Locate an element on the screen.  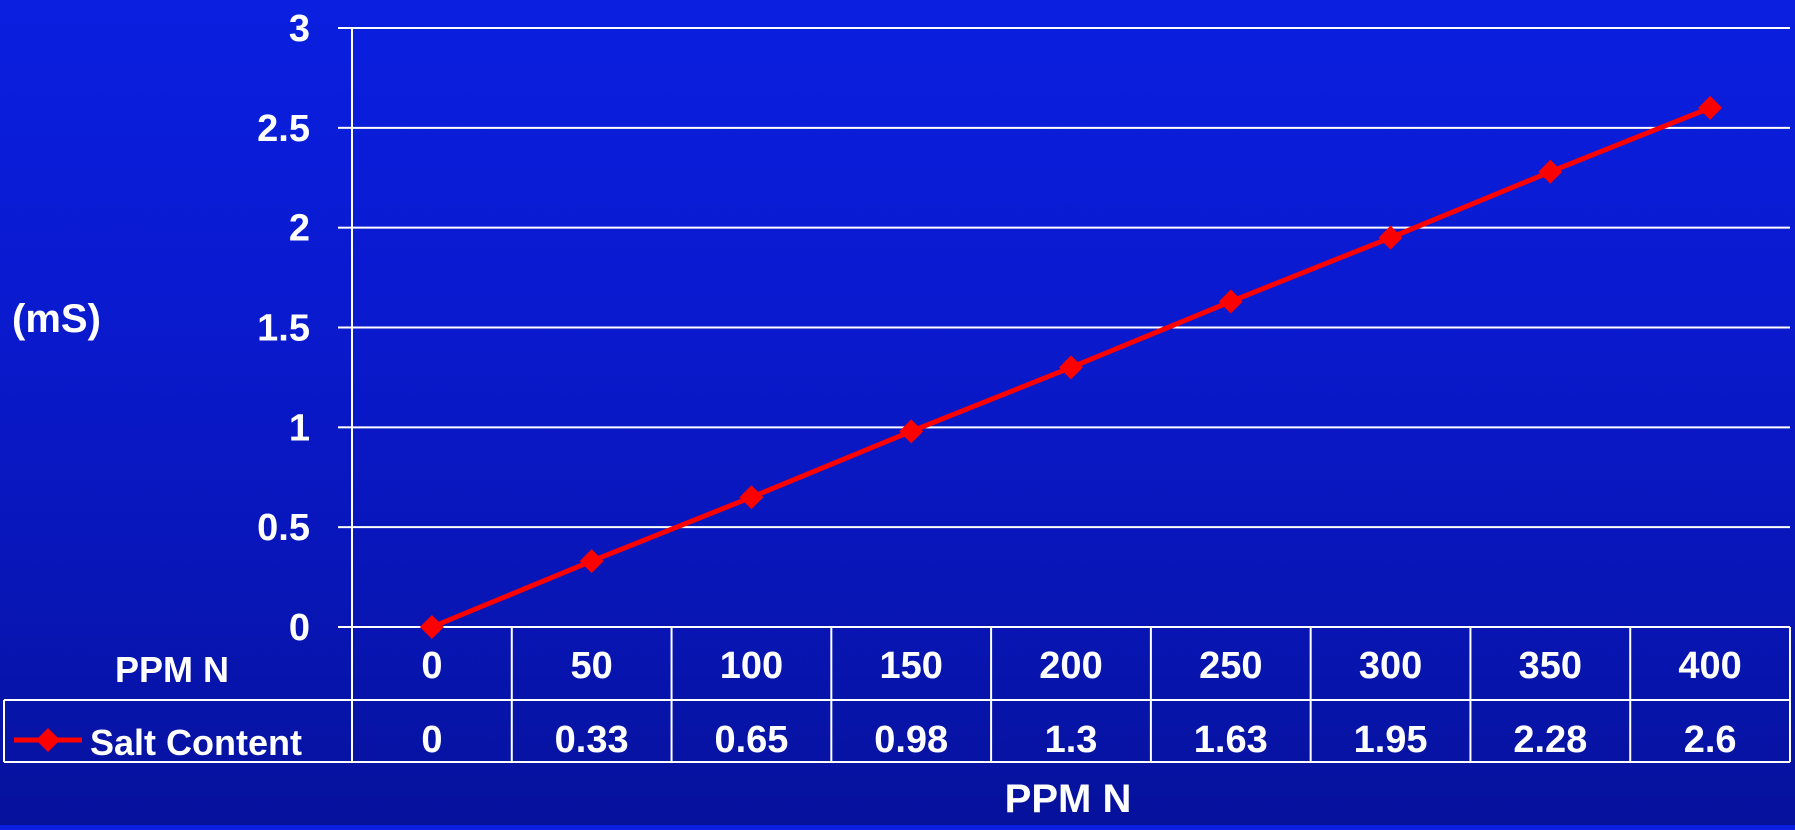
table-value-cell: 2.28 is located at coordinates (1550, 740).